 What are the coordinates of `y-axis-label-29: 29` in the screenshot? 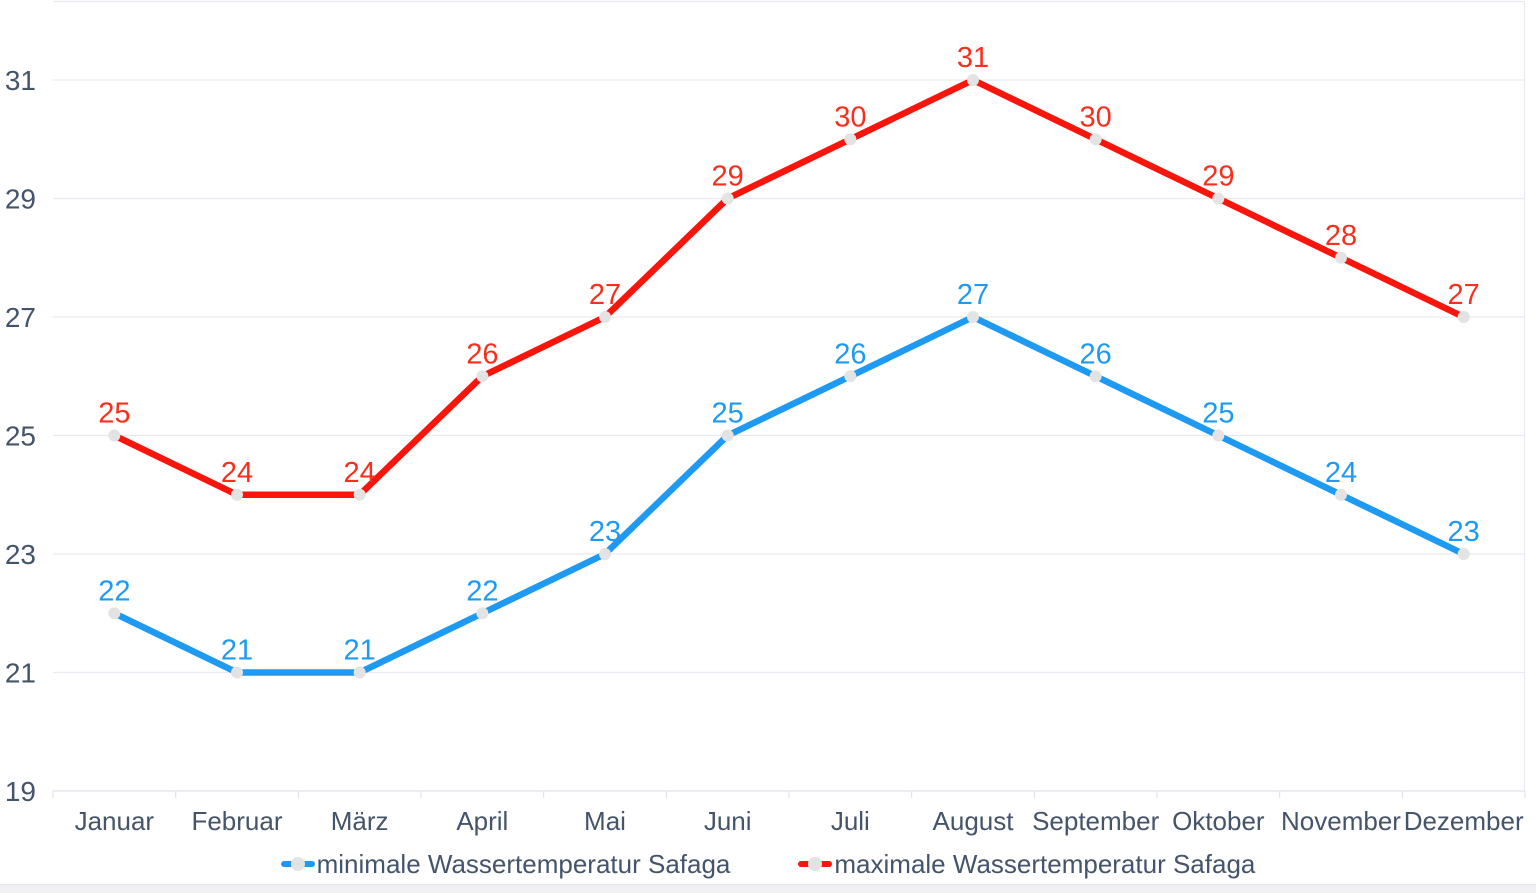 It's located at (20, 199).